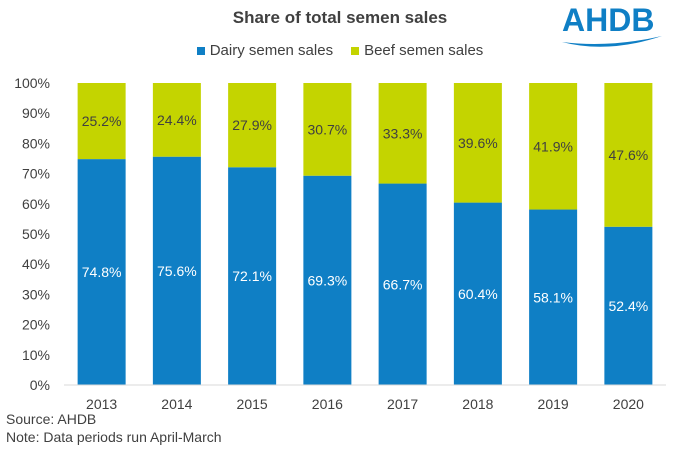 This screenshot has width=680, height=454. Describe the element at coordinates (355, 50) in the screenshot. I see `legend-swatch-beef` at that location.